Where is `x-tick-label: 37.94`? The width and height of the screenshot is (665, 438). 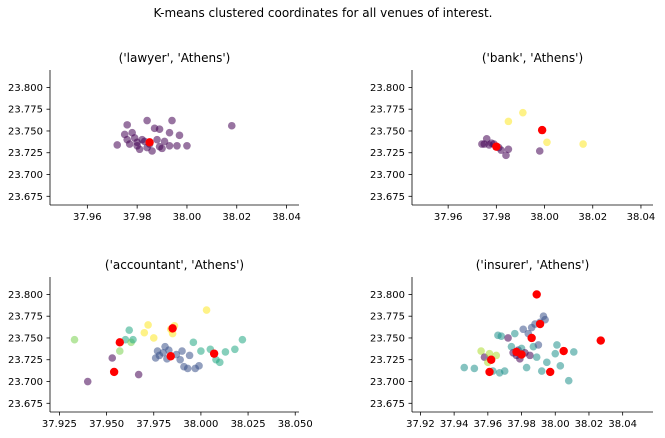
x-tick-label: 37.94 is located at coordinates (454, 424).